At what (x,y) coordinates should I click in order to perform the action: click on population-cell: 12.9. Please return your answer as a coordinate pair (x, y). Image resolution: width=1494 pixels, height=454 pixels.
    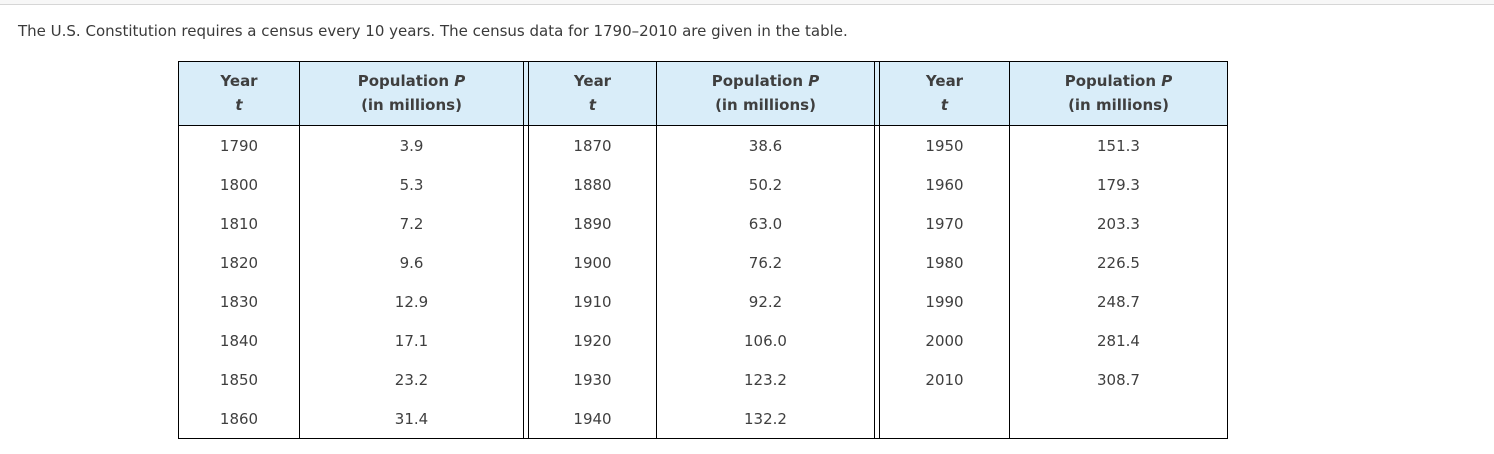
    Looking at the image, I should click on (411, 301).